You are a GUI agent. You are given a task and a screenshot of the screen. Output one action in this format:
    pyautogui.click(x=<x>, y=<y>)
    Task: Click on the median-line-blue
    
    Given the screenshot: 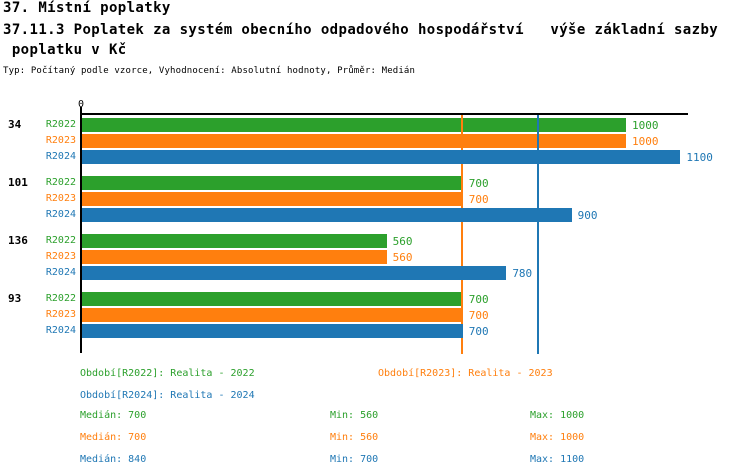 What is the action you would take?
    pyautogui.click(x=538, y=234)
    